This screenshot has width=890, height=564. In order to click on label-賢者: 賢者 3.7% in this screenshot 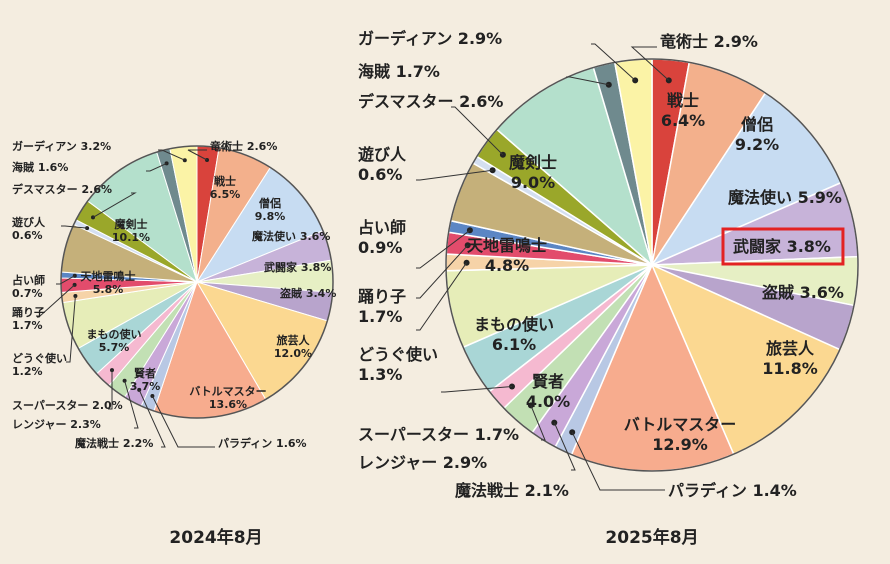, I will do `click(145, 379)`.